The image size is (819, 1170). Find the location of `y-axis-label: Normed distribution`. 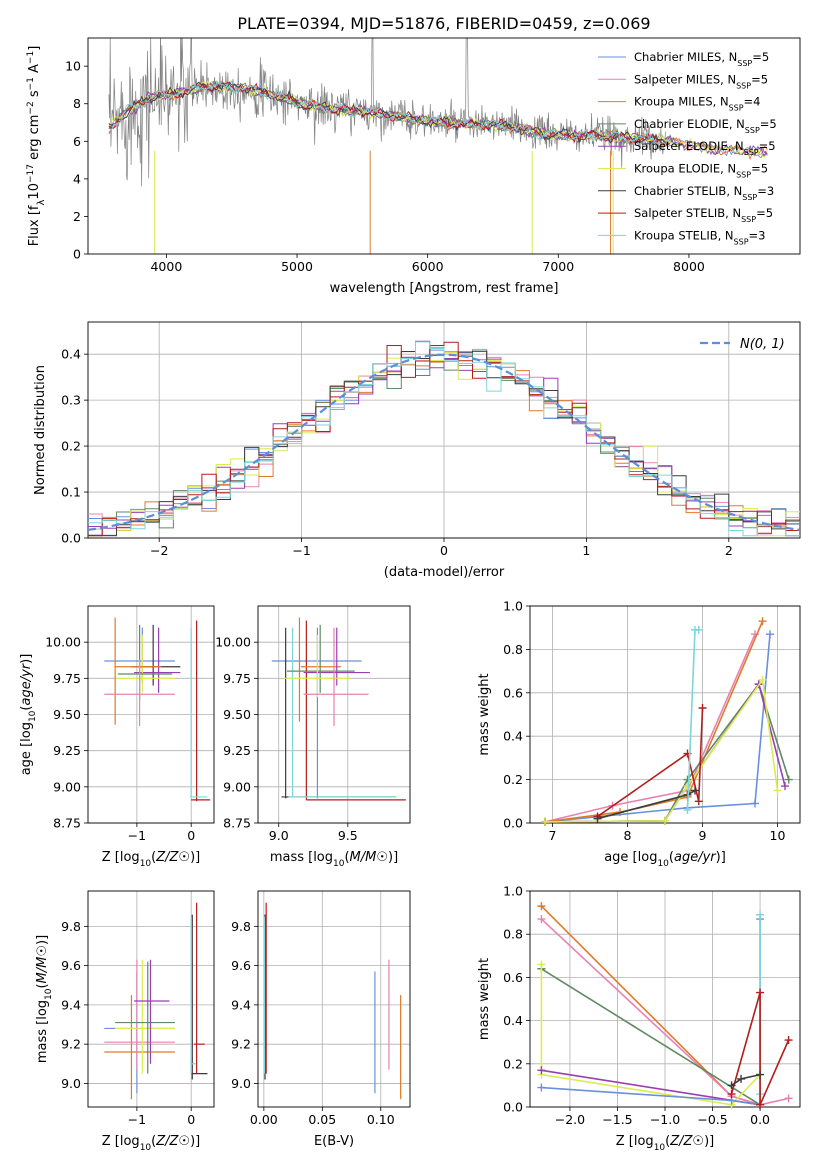

y-axis-label: Normed distribution is located at coordinates (40, 430).